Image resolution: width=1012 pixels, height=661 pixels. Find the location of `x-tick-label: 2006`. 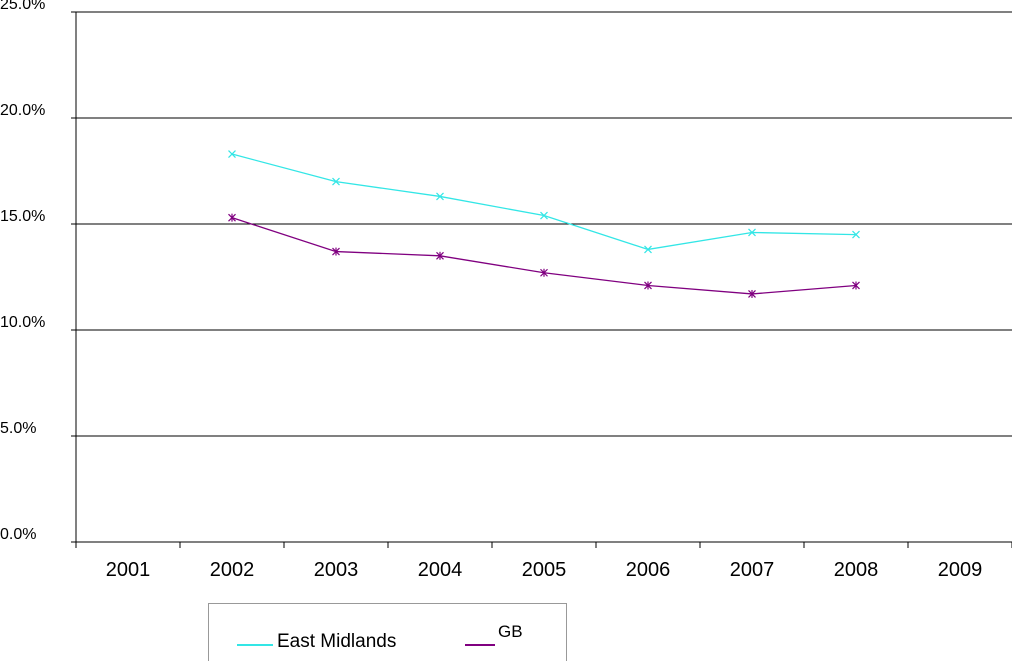

x-tick-label: 2006 is located at coordinates (648, 570).